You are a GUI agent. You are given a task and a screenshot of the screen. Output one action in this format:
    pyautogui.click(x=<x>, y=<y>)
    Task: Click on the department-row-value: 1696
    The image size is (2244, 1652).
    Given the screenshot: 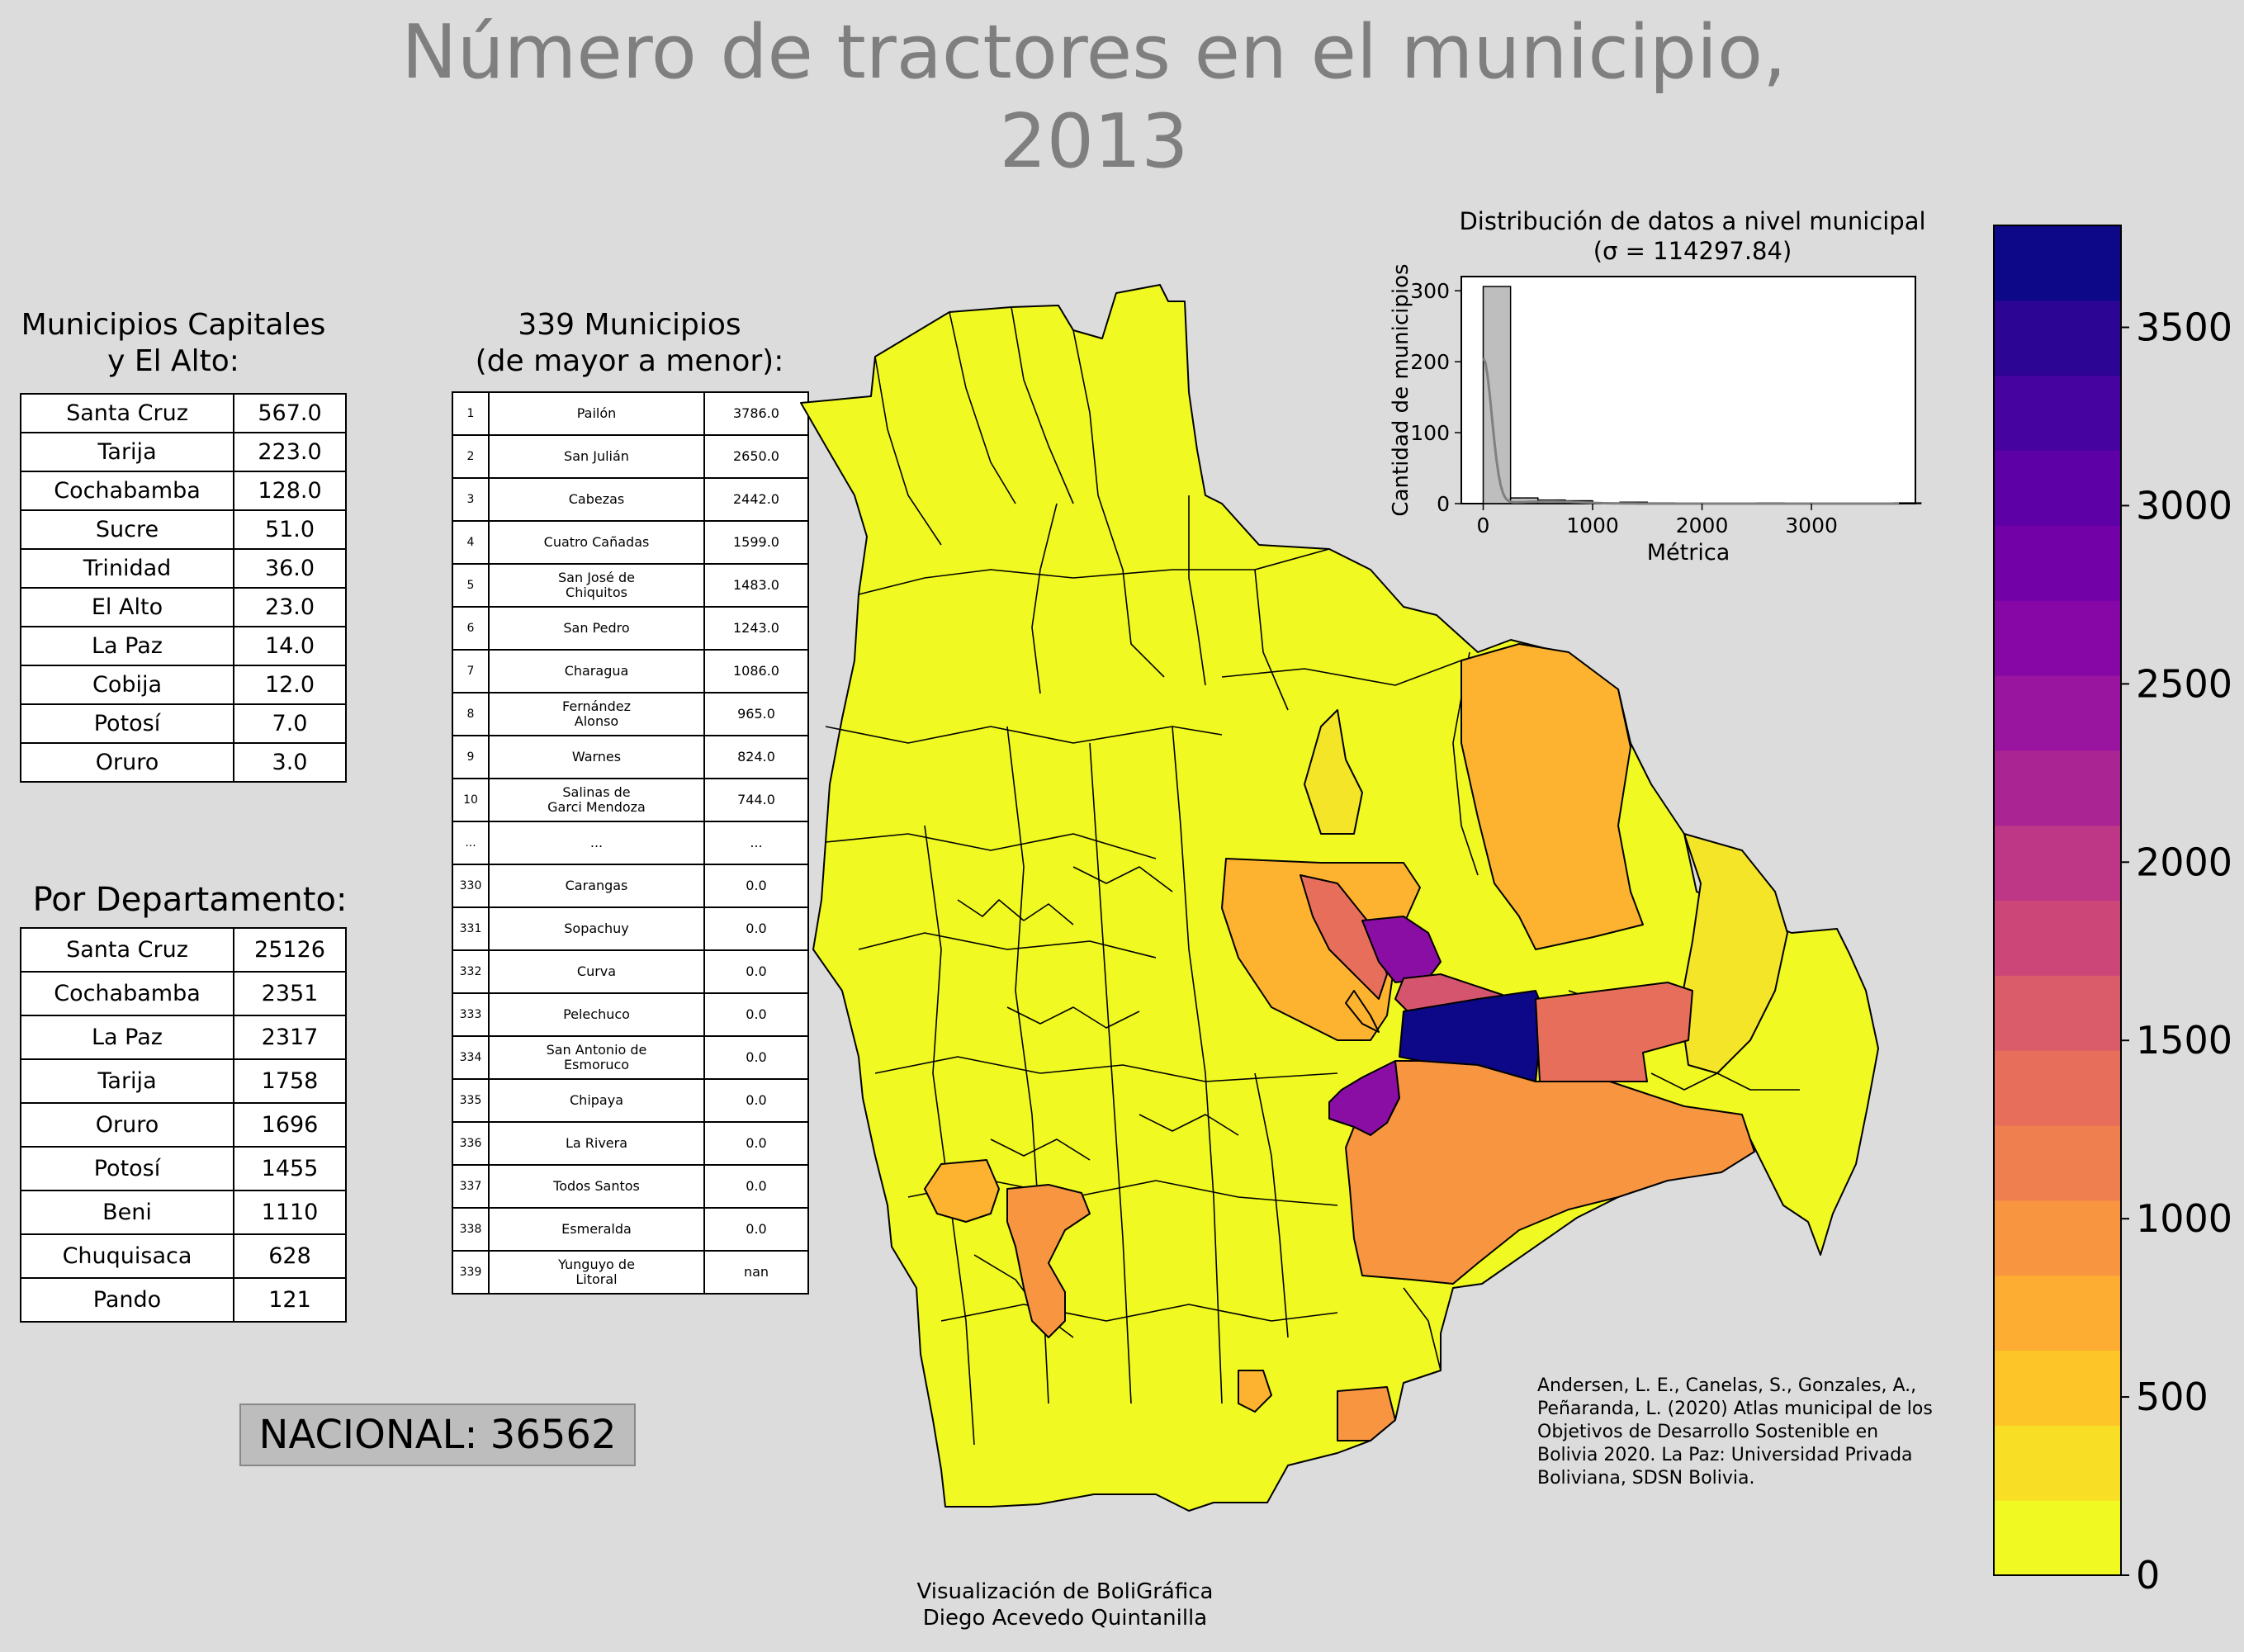 What is the action you would take?
    pyautogui.click(x=290, y=1125)
    